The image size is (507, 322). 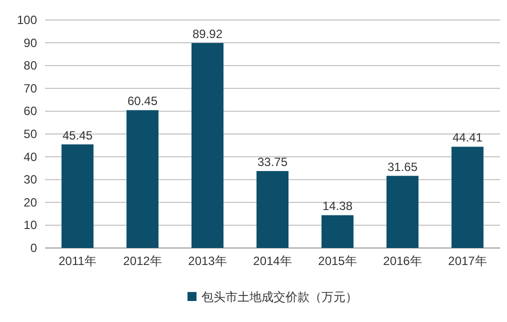 I want to click on data-label: 89.92, so click(x=207, y=33).